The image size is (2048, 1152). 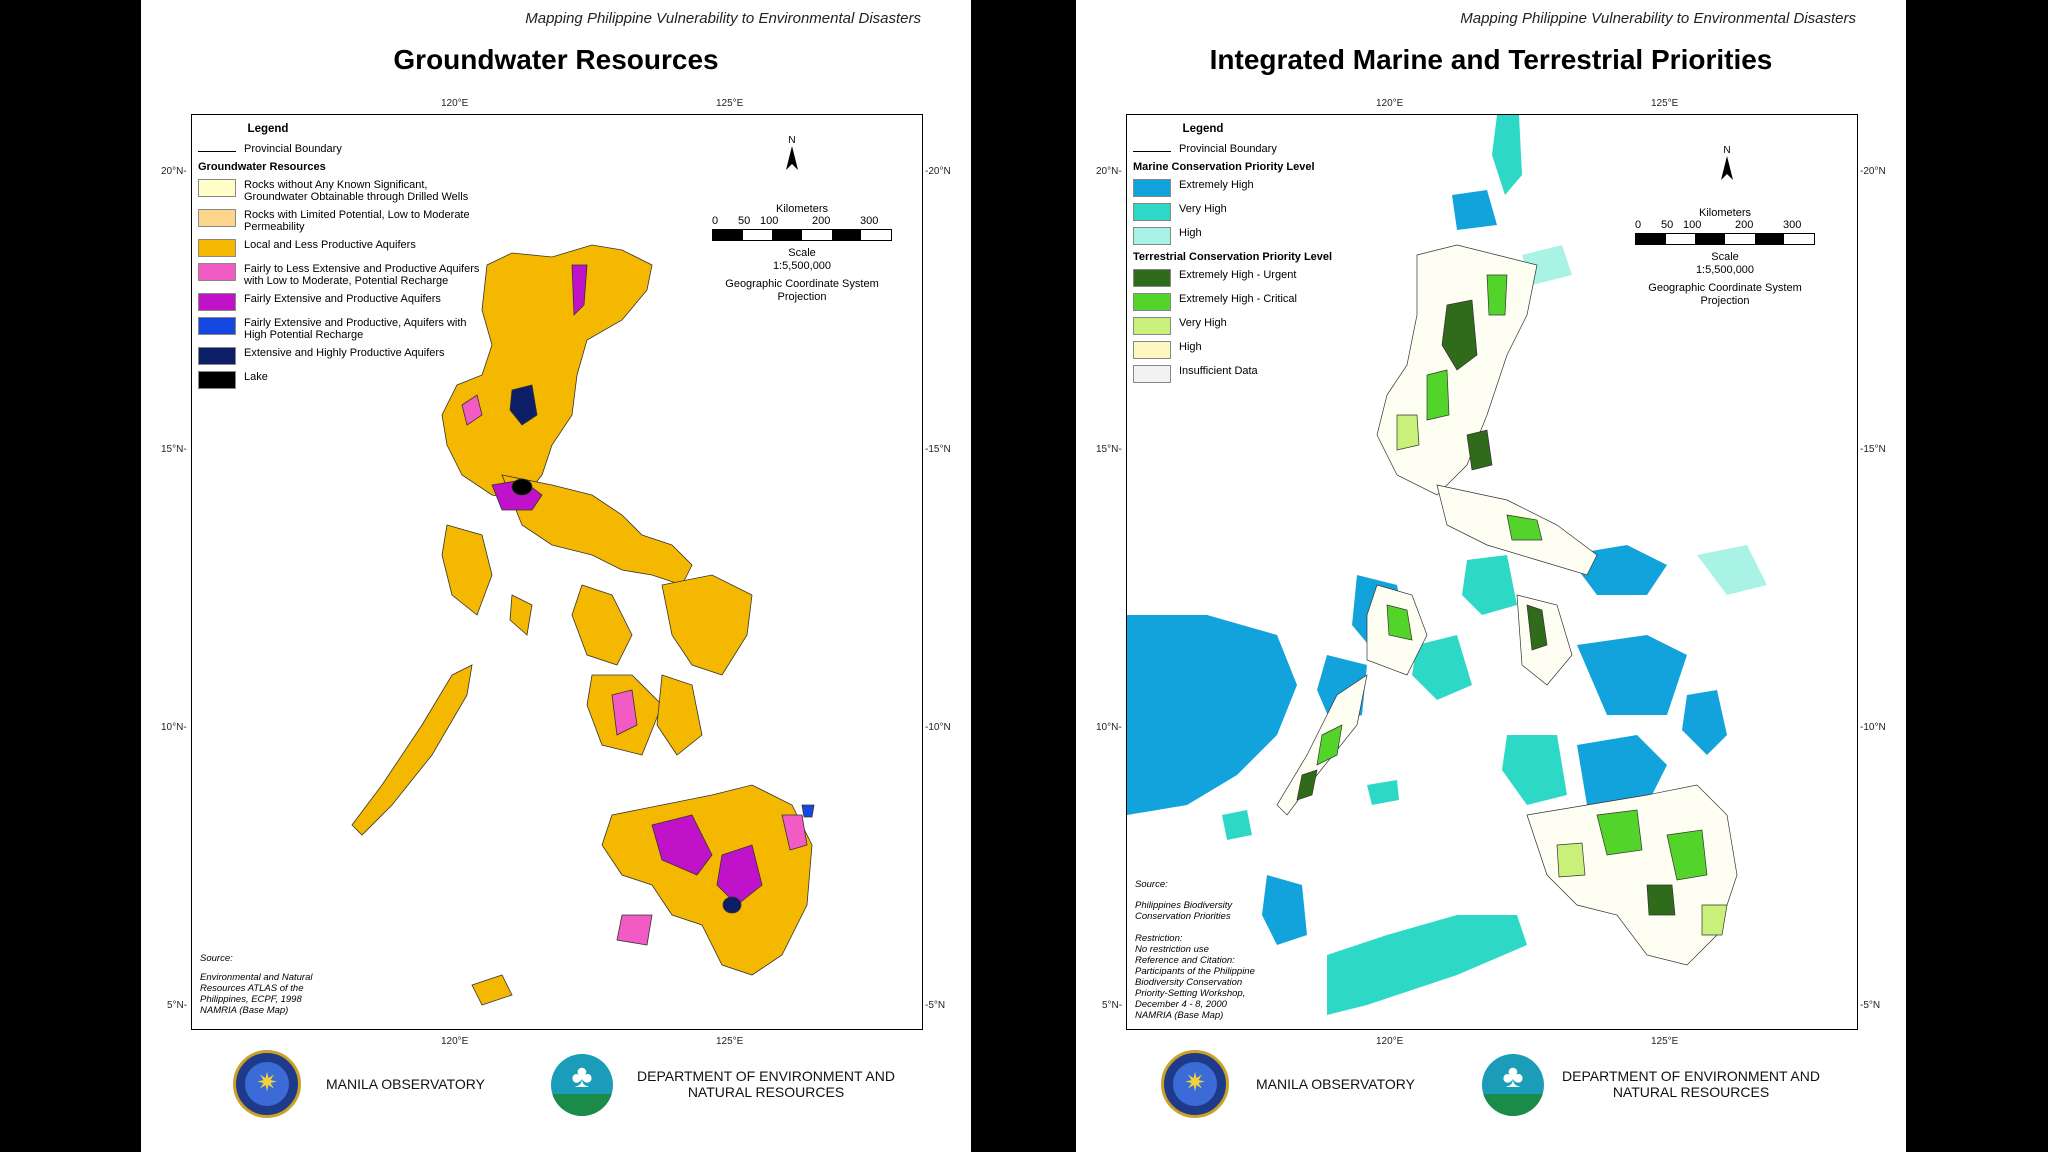 I want to click on legend-row-groundwater-2: Local and Less Productive Aquifers, so click(x=343, y=248).